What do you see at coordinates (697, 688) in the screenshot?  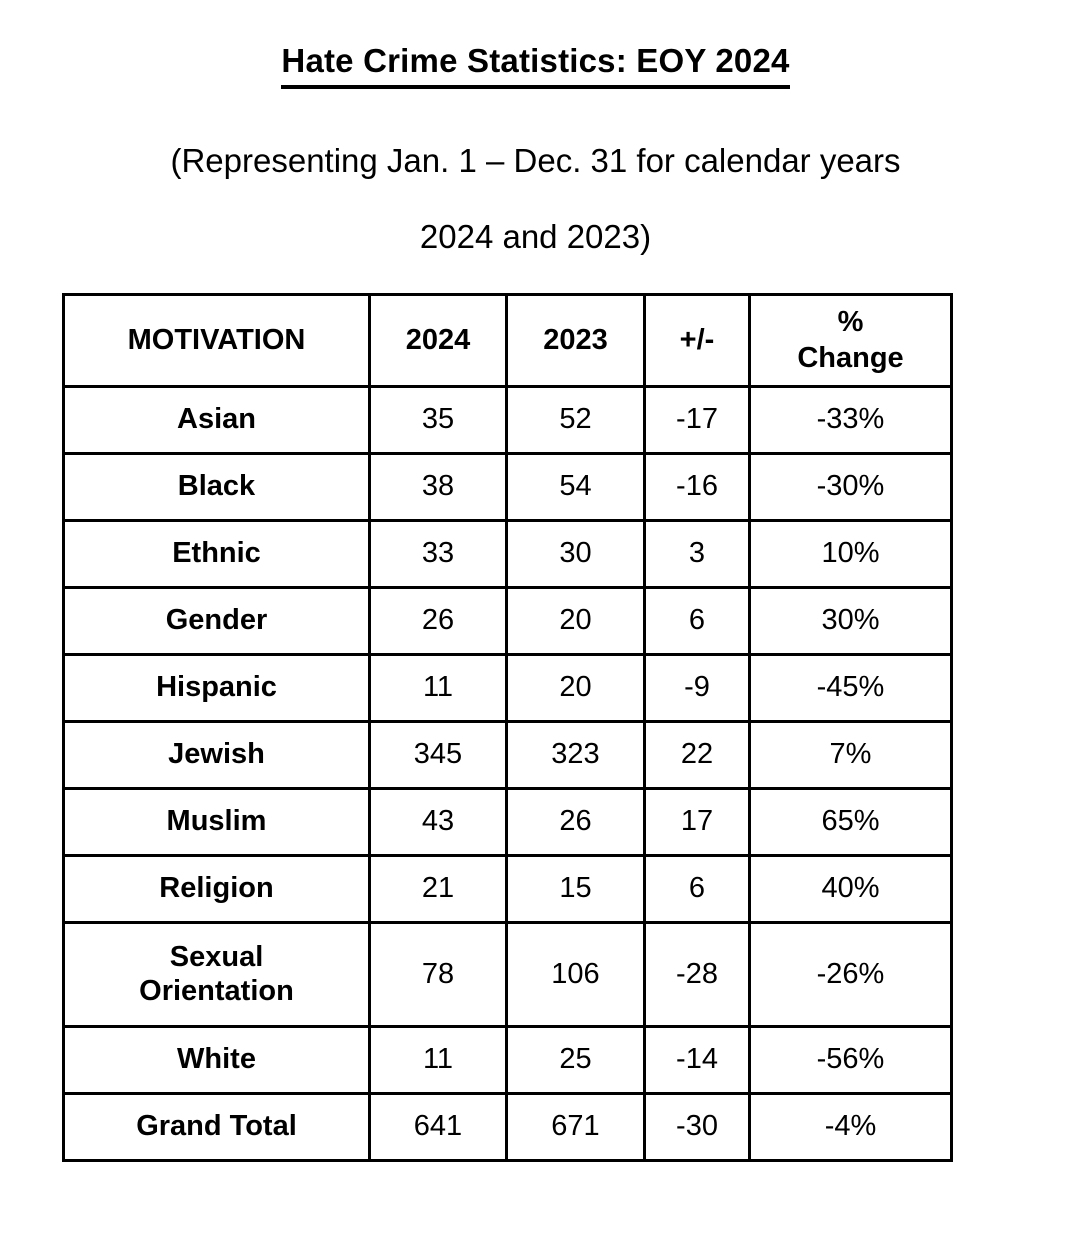 I see `value-cell-diff: -9` at bounding box center [697, 688].